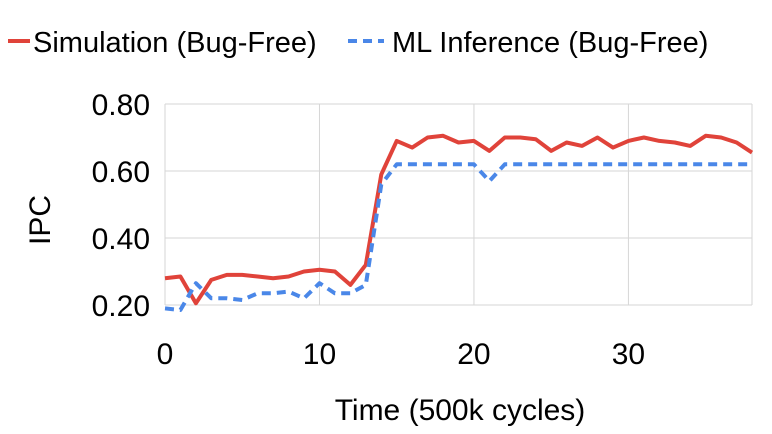 The width and height of the screenshot is (772, 434). What do you see at coordinates (40, 220) in the screenshot?
I see `y-axis-title: IPC` at bounding box center [40, 220].